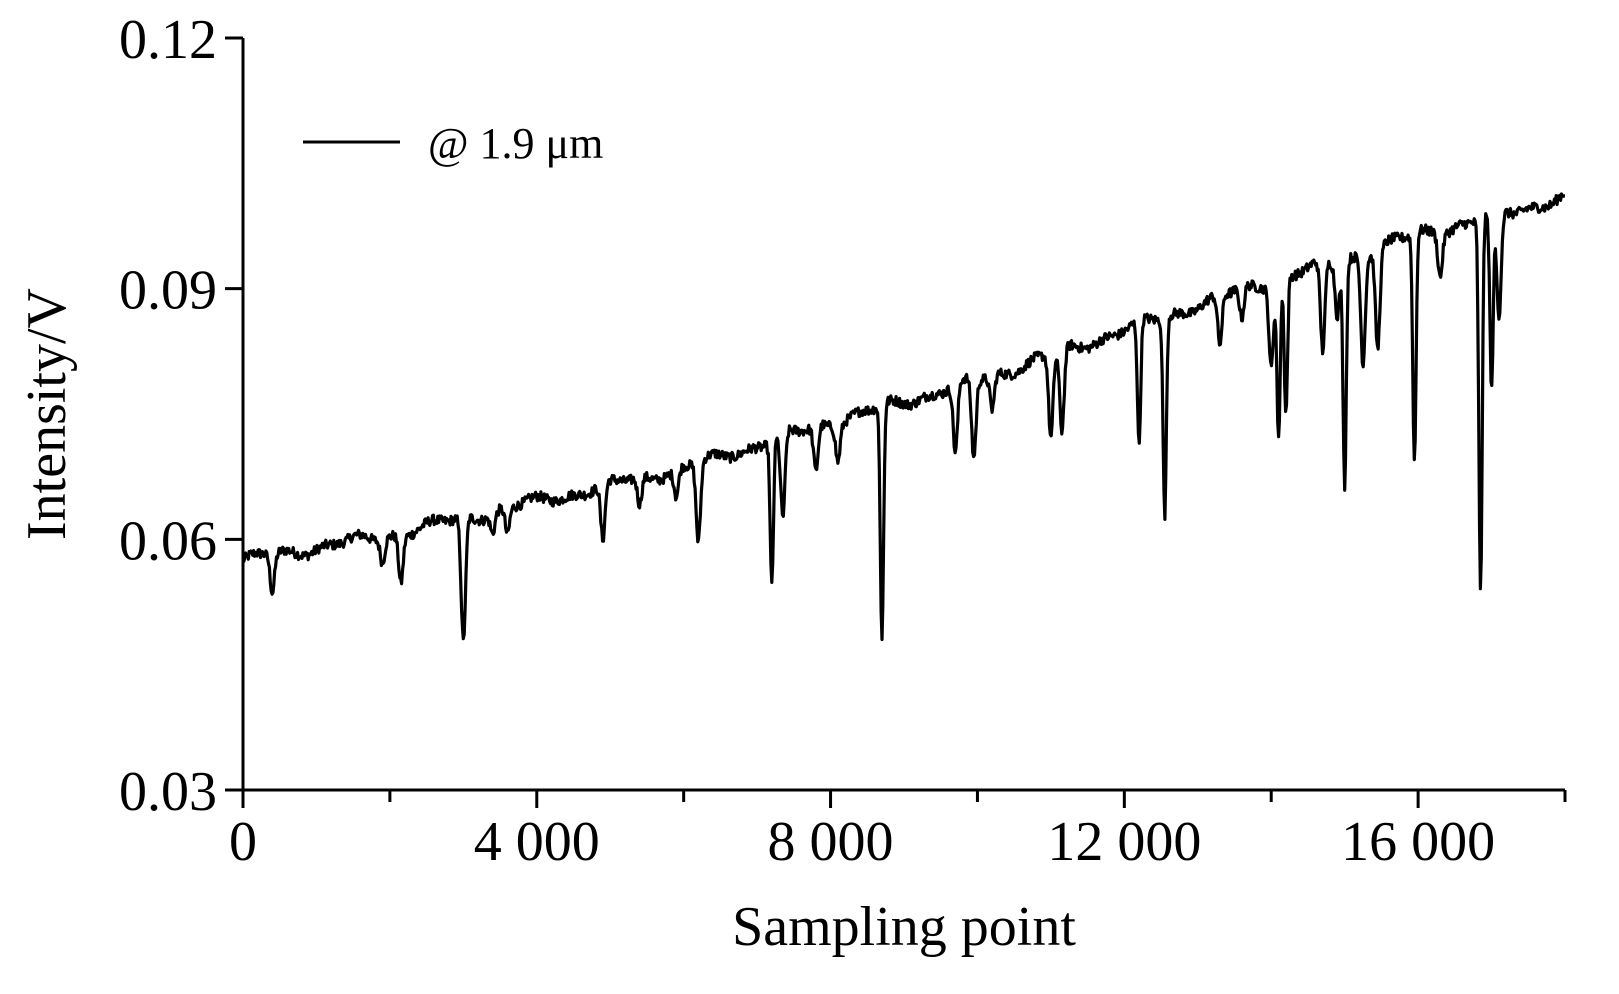 The height and width of the screenshot is (994, 1619). Describe the element at coordinates (898, 831) in the screenshot. I see `x-ticks: 0 4 000 8 000 12 000 16 000` at that location.